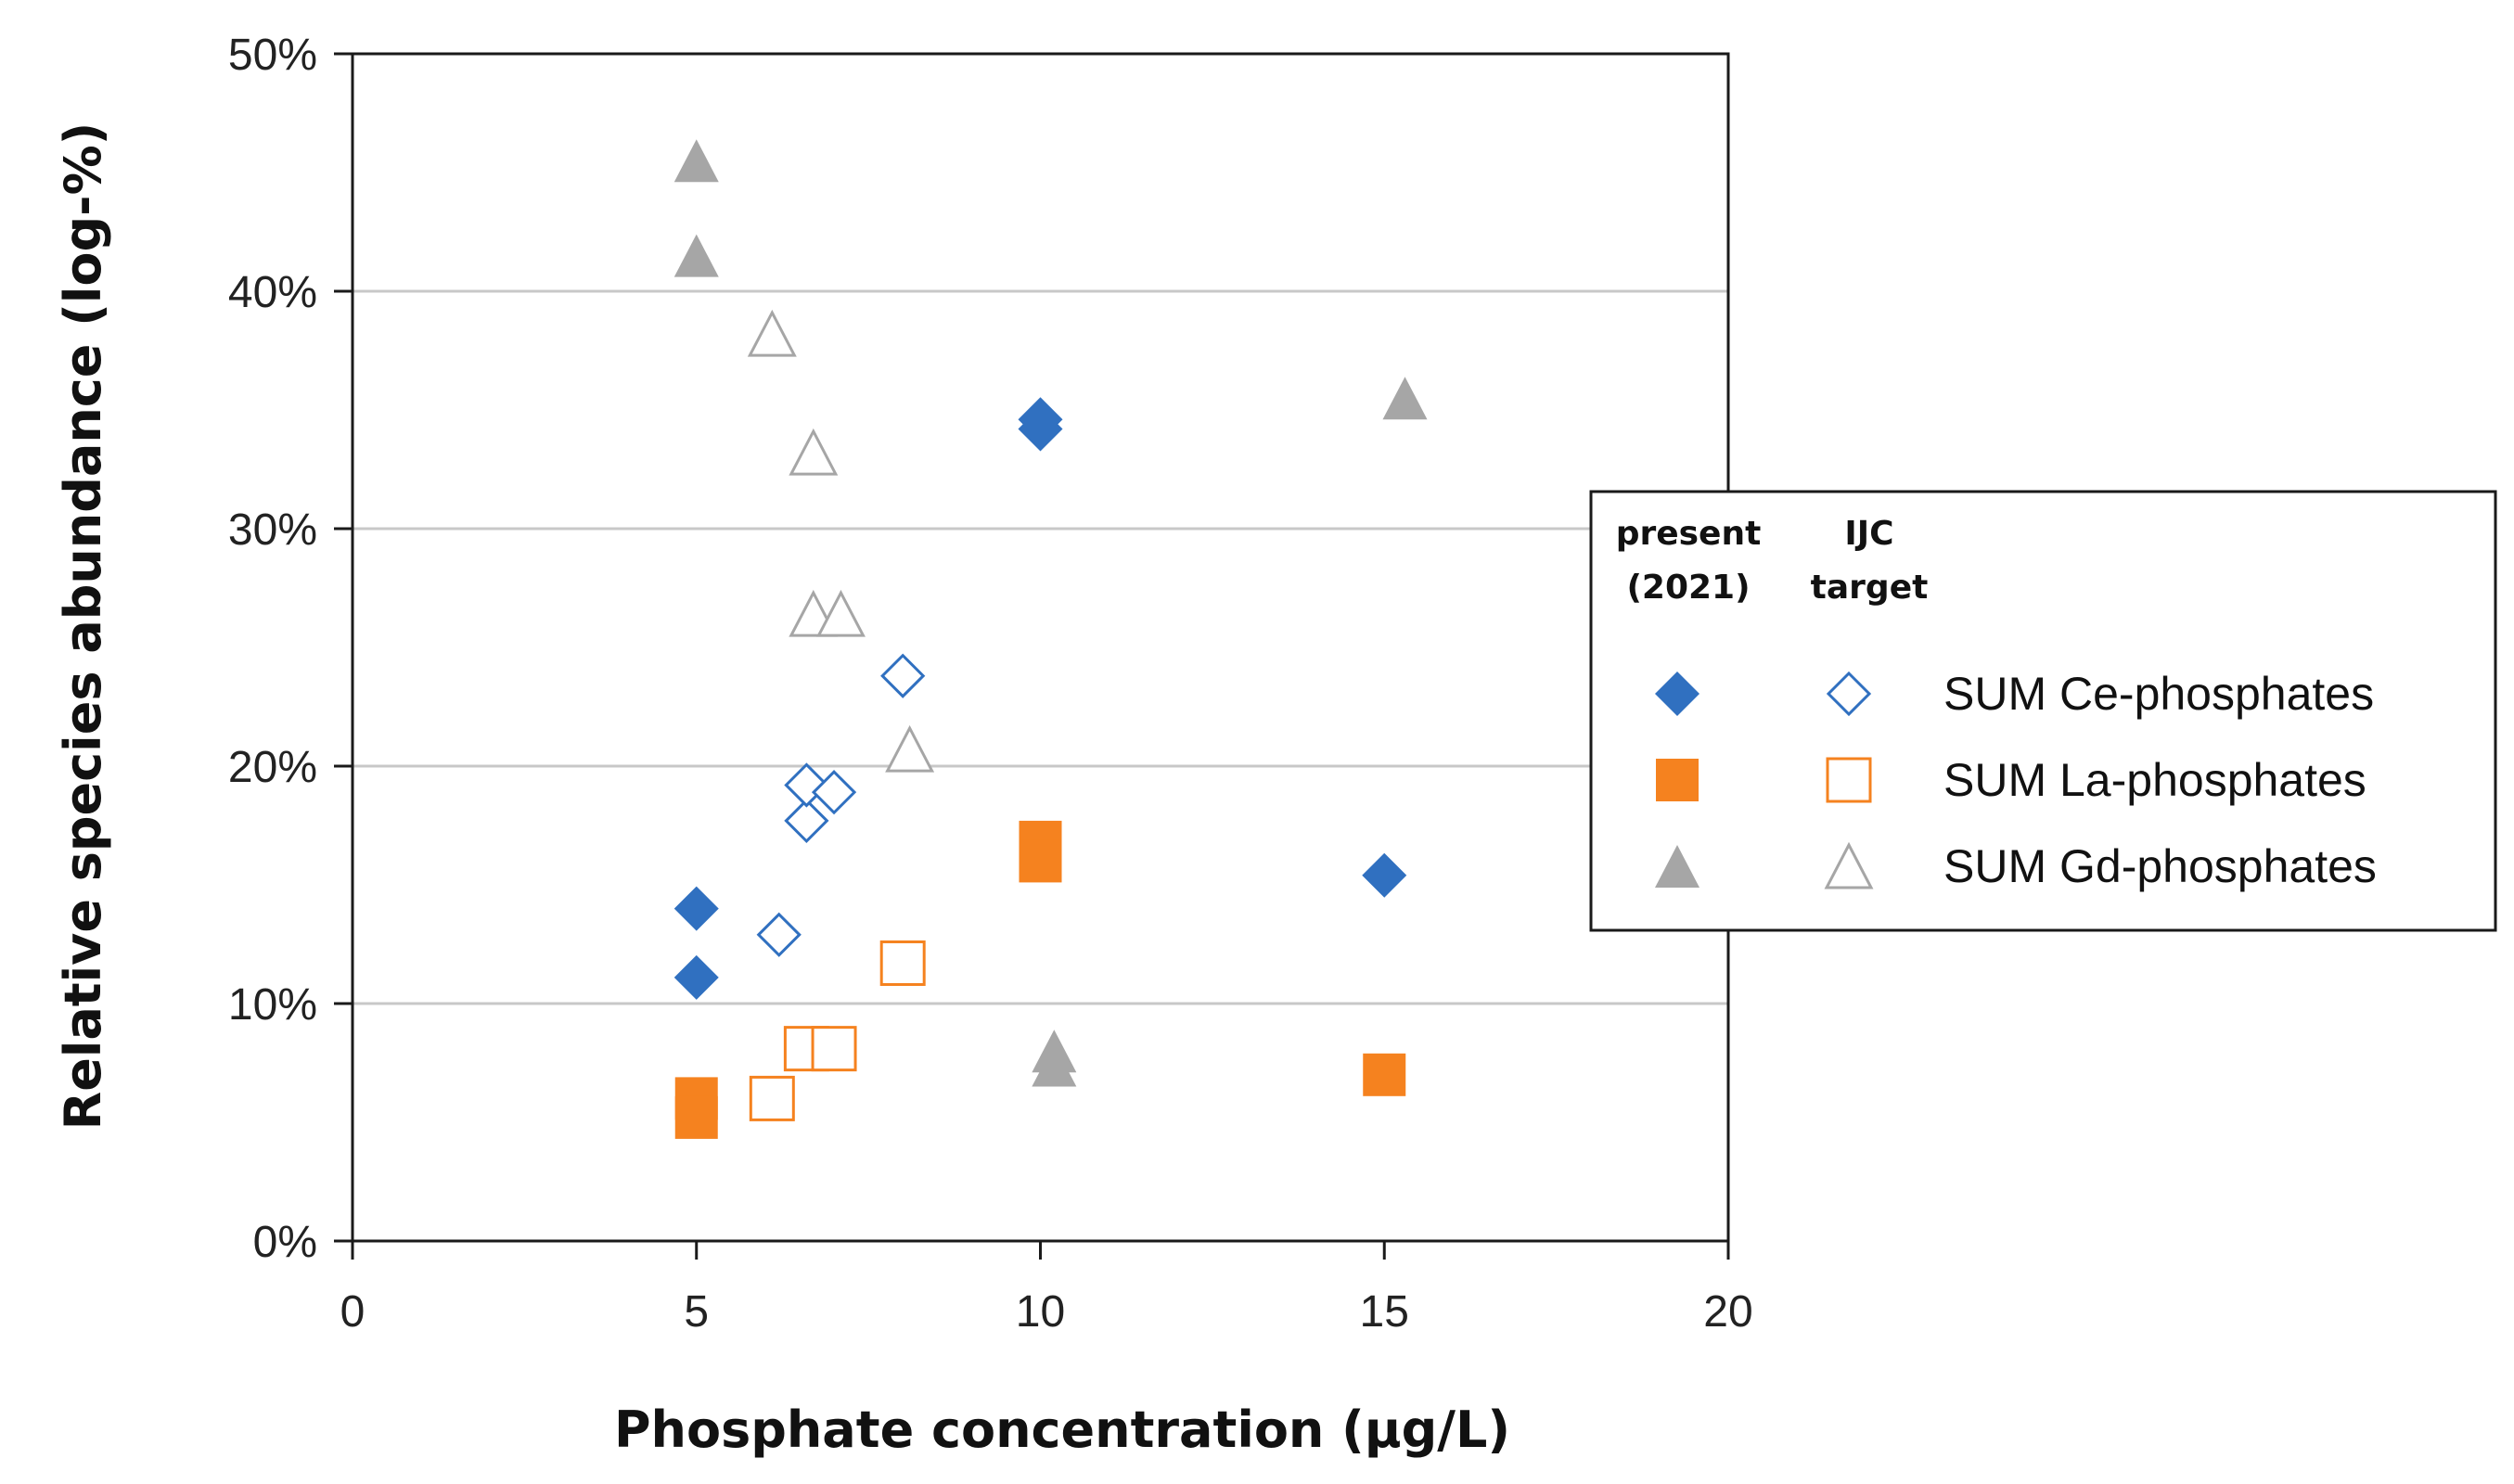  What do you see at coordinates (2154, 780) in the screenshot?
I see `legend-label: SUM La-phosphates` at bounding box center [2154, 780].